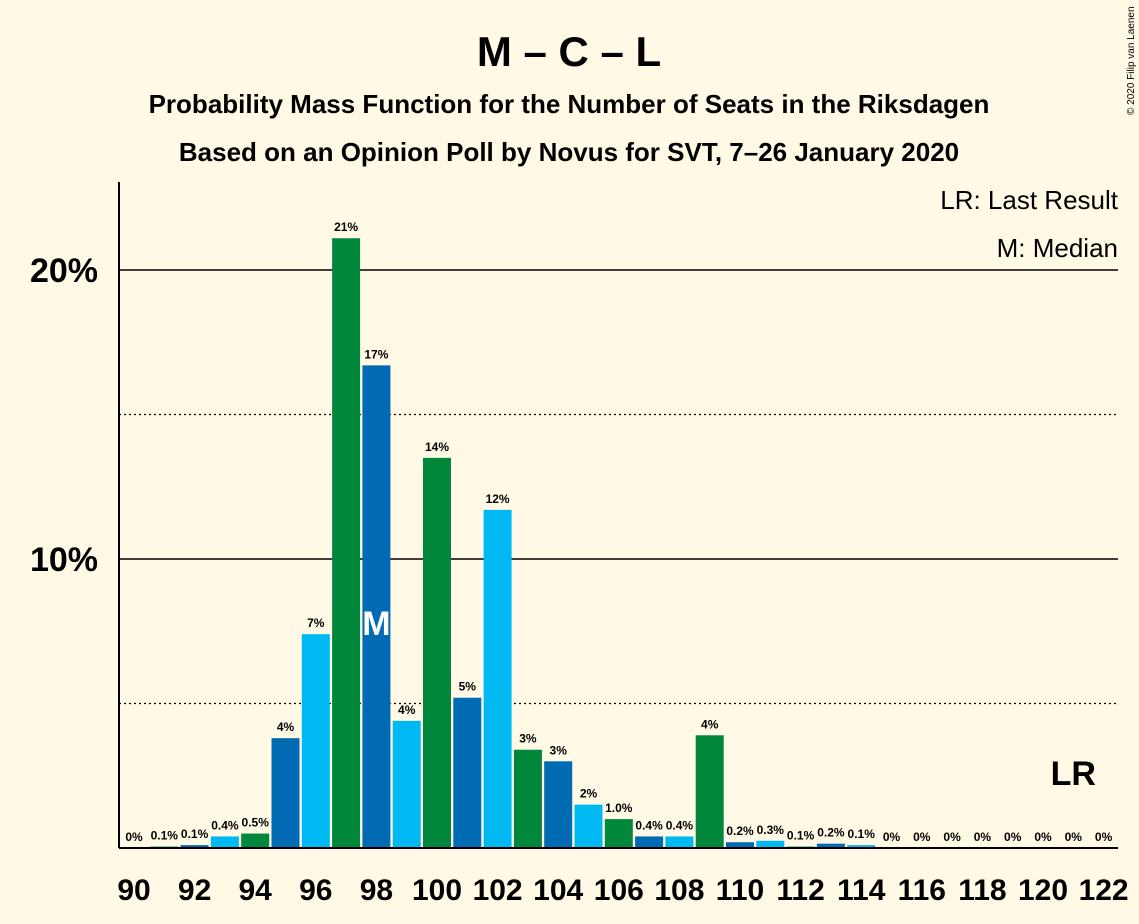  Describe the element at coordinates (133, 890) in the screenshot. I see `x-tick-label: 90` at that location.